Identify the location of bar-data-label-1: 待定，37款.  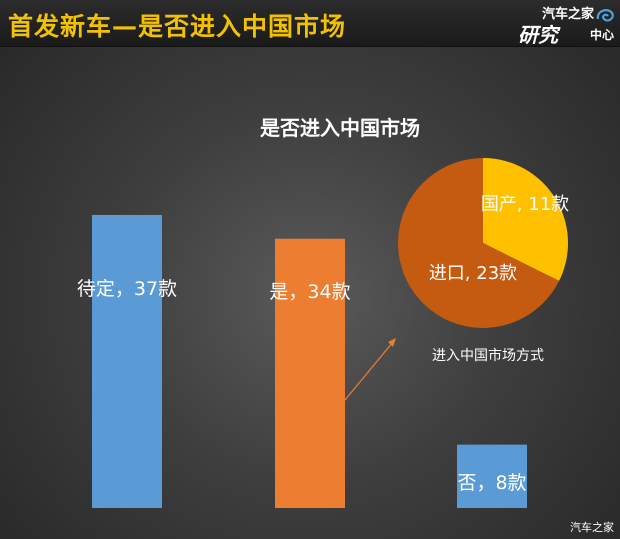
(127, 289).